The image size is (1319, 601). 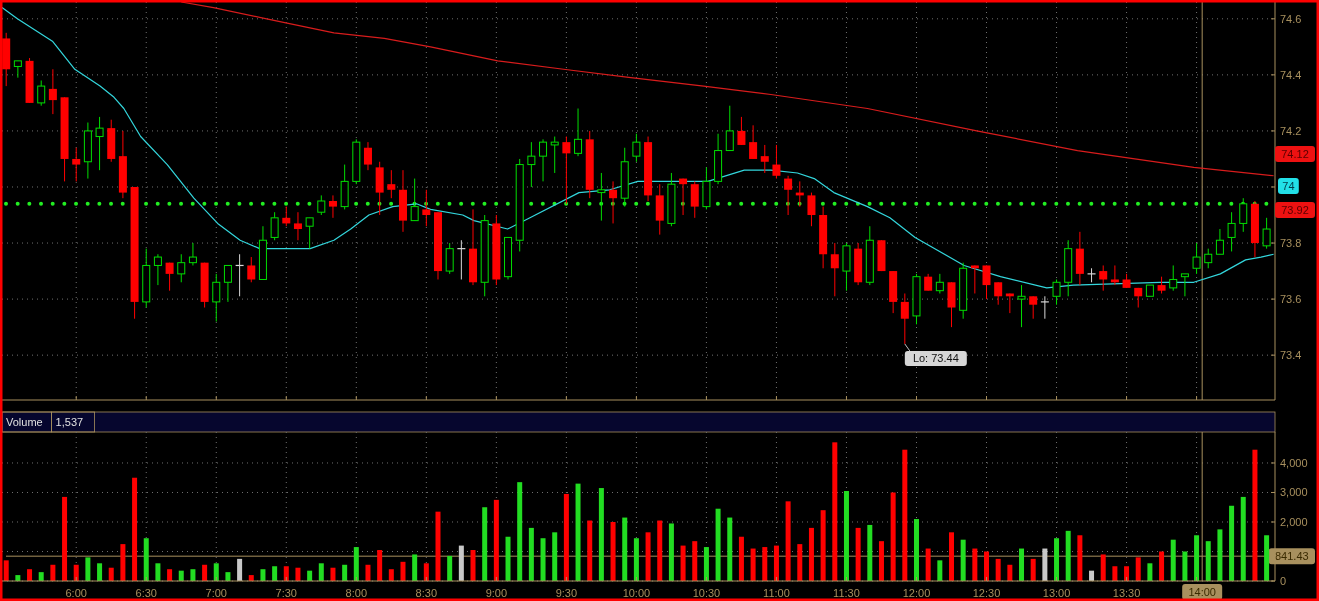 What do you see at coordinates (846, 593) in the screenshot?
I see `x-tick-label: 11:30` at bounding box center [846, 593].